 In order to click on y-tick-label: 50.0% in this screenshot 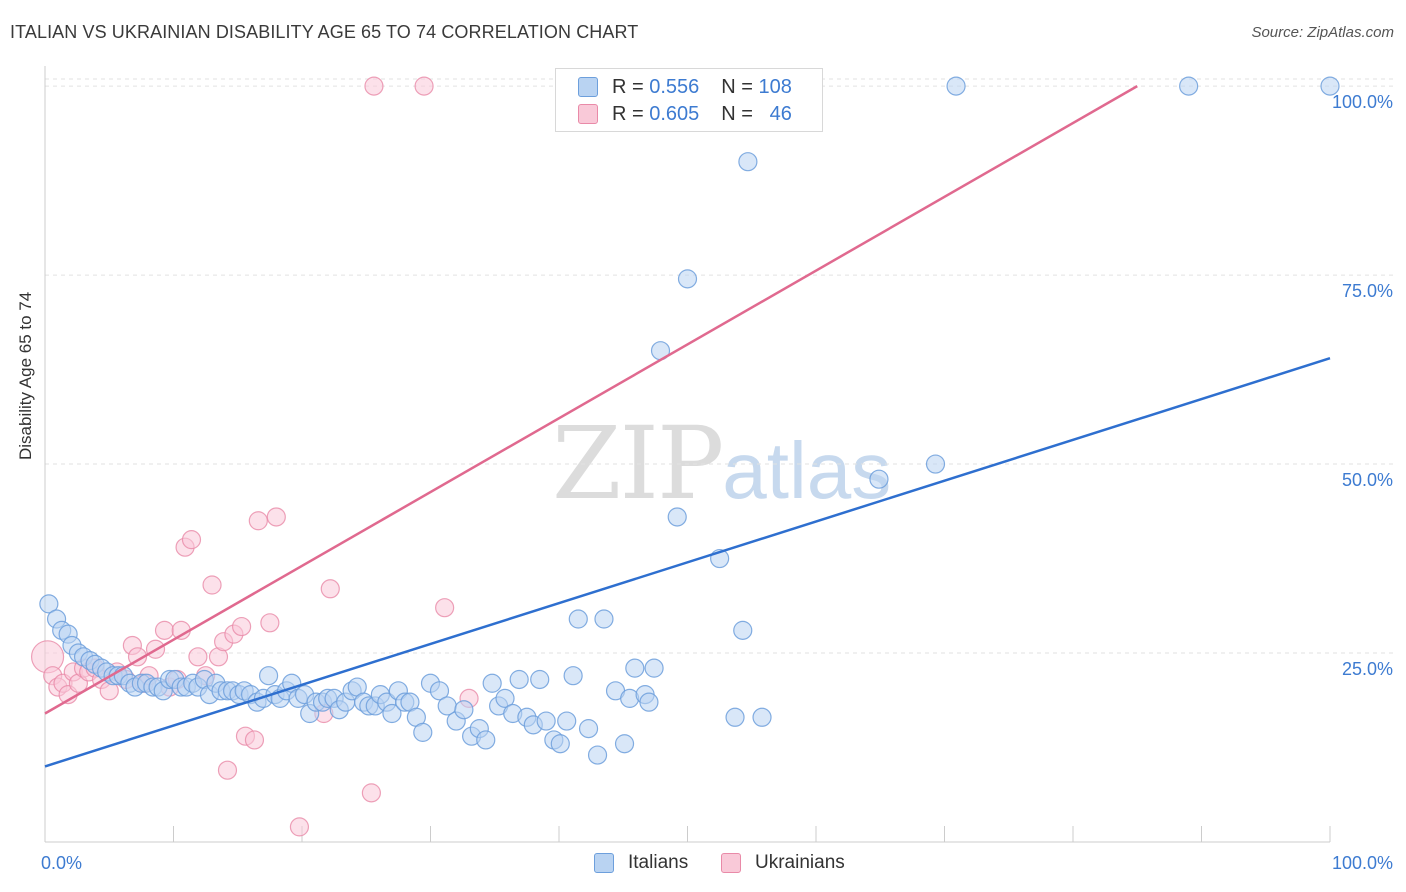, I will do `click(1367, 480)`.